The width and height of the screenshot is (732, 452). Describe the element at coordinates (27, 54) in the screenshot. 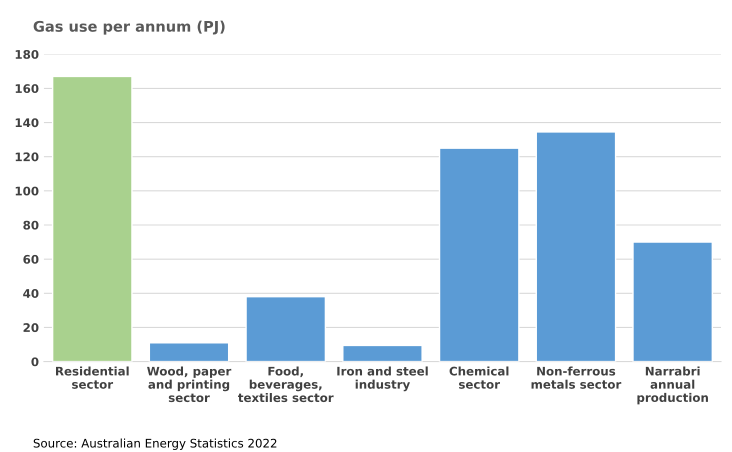

I see `y-tick-label: 180` at that location.